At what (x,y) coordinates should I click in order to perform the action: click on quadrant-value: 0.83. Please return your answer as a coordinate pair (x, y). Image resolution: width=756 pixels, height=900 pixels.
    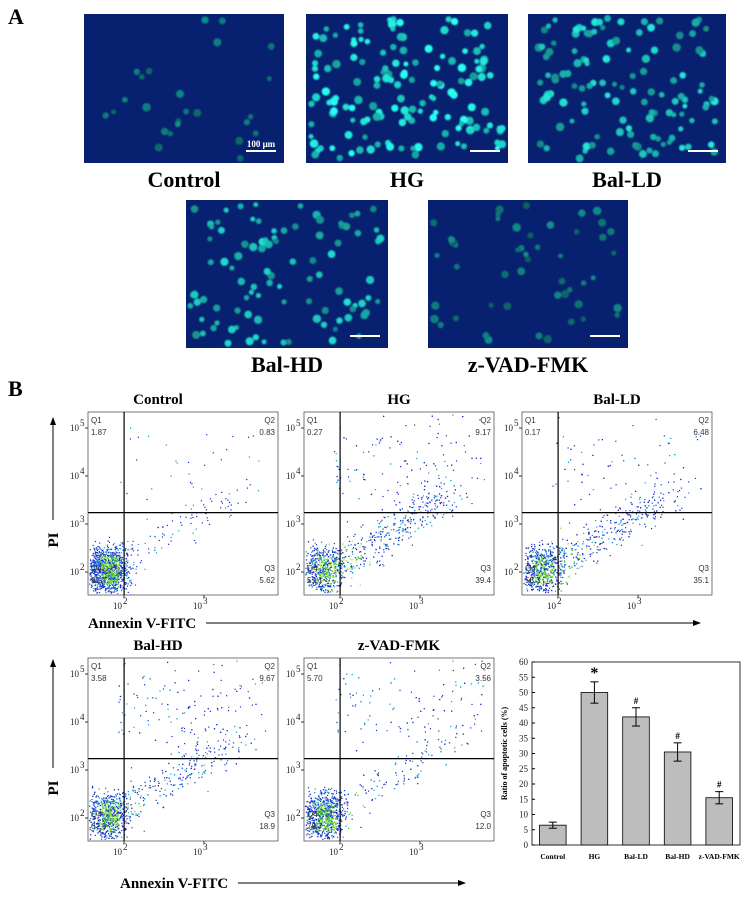
    Looking at the image, I should click on (267, 432).